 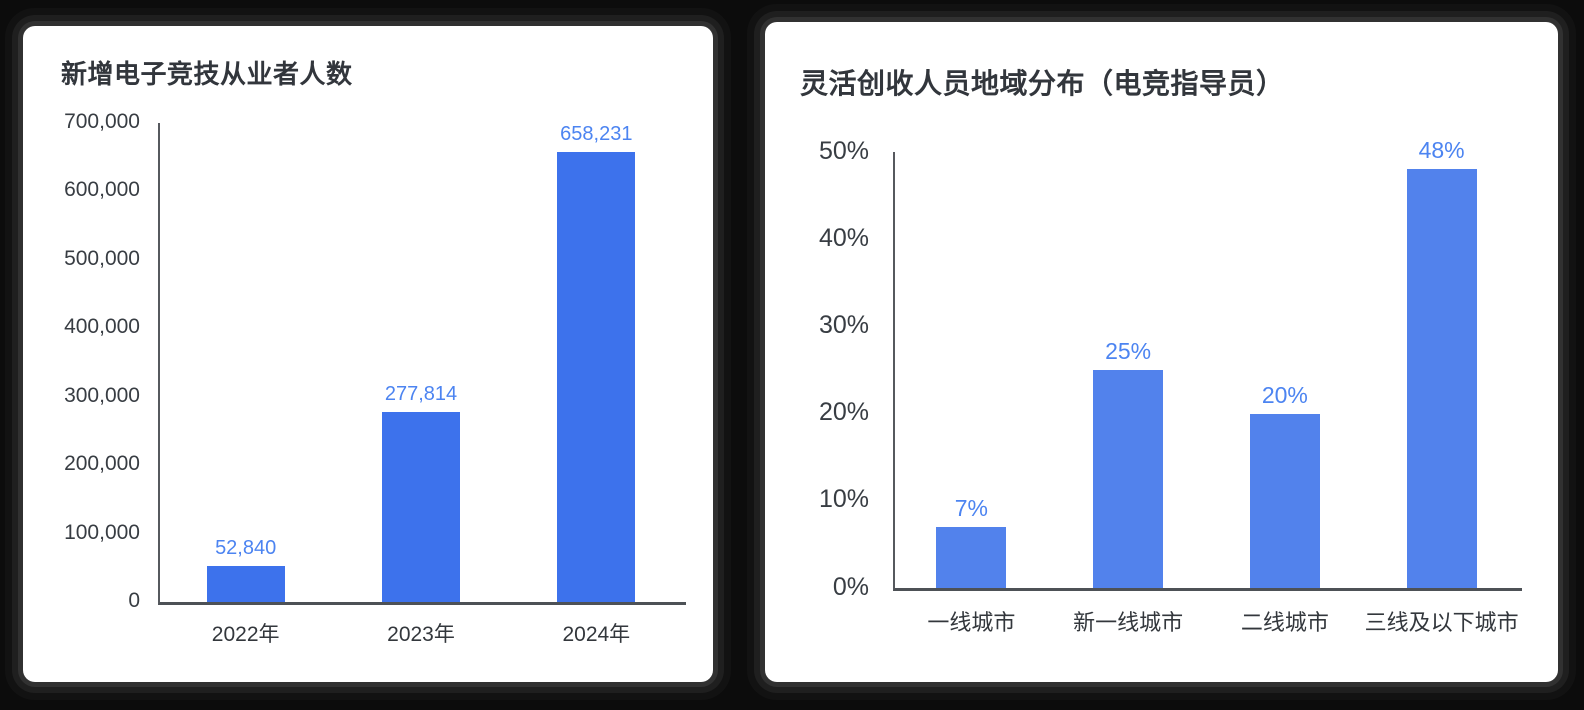 I want to click on bar-value-label: 48%, so click(x=1441, y=150).